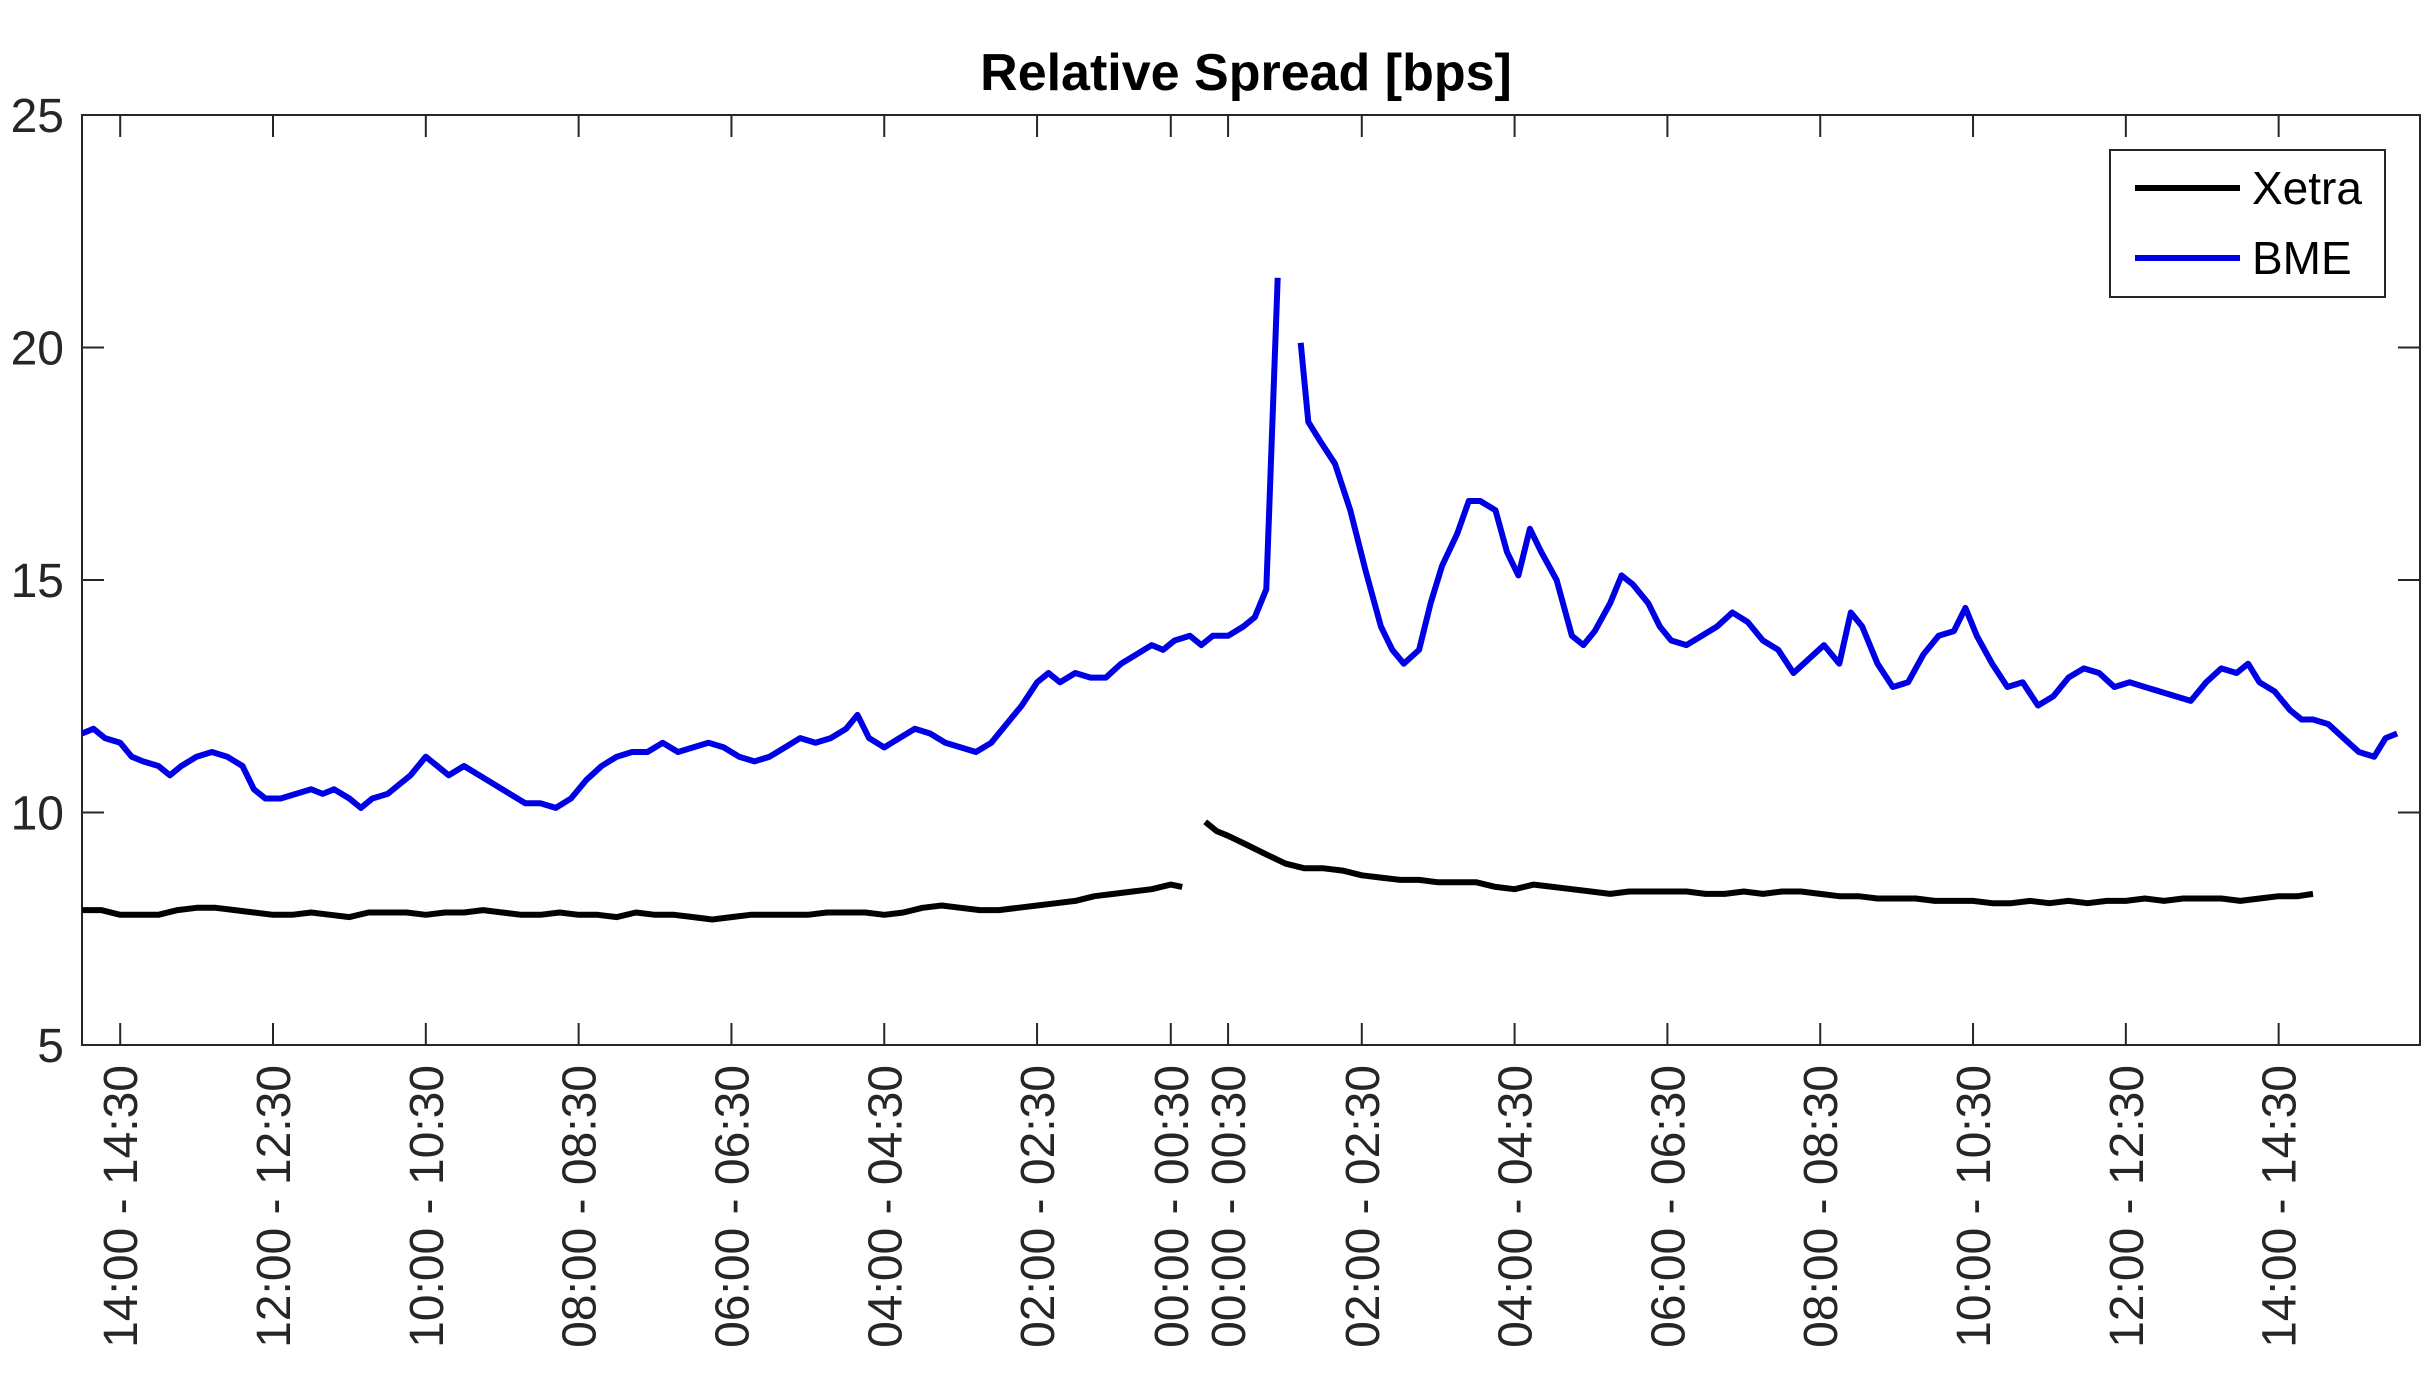  Describe the element at coordinates (2302, 258) in the screenshot. I see `legend-bme-label: BME` at that location.